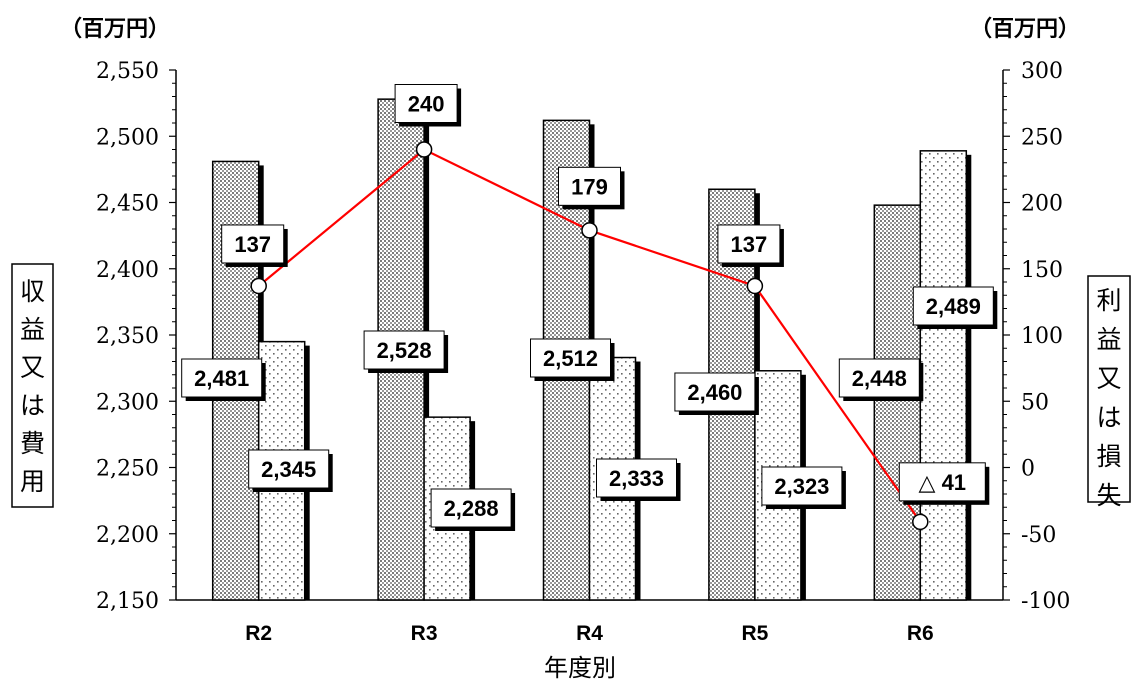  Describe the element at coordinates (897, 402) in the screenshot. I see `bar-revenue` at that location.